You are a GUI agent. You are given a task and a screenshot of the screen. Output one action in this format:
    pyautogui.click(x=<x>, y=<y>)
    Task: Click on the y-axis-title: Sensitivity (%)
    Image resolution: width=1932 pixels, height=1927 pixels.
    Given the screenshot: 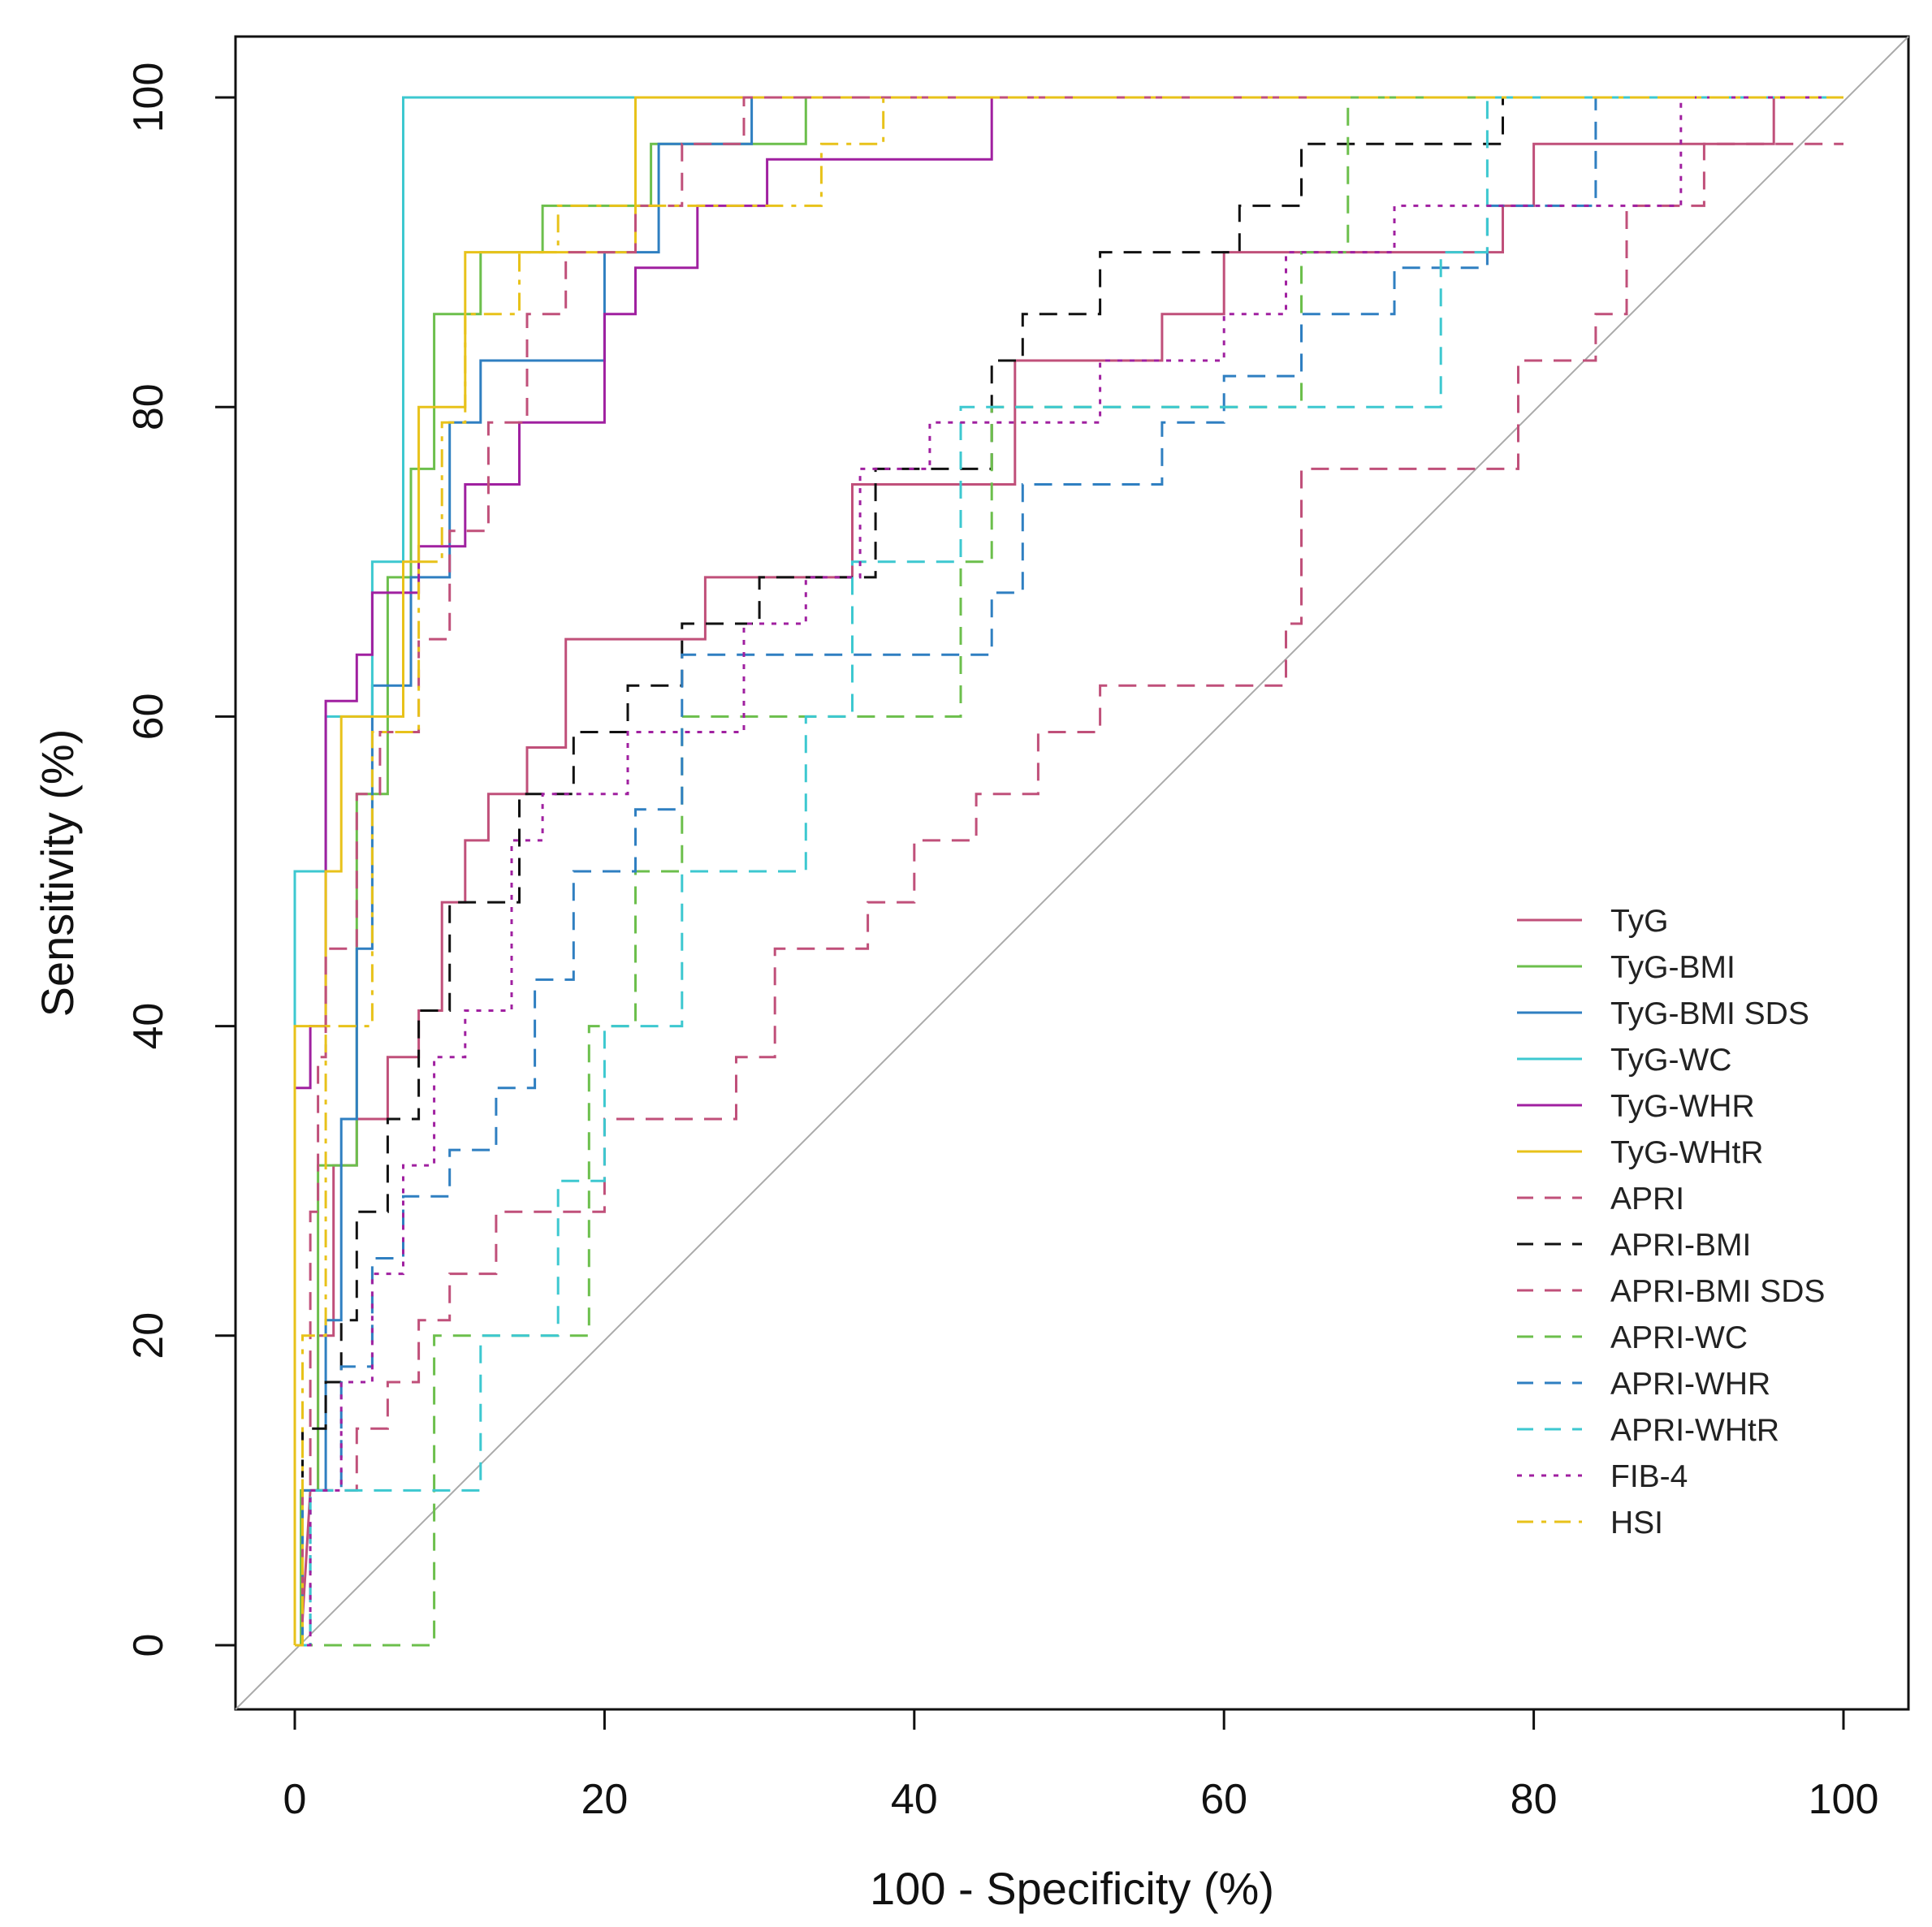 What is the action you would take?
    pyautogui.click(x=58, y=873)
    